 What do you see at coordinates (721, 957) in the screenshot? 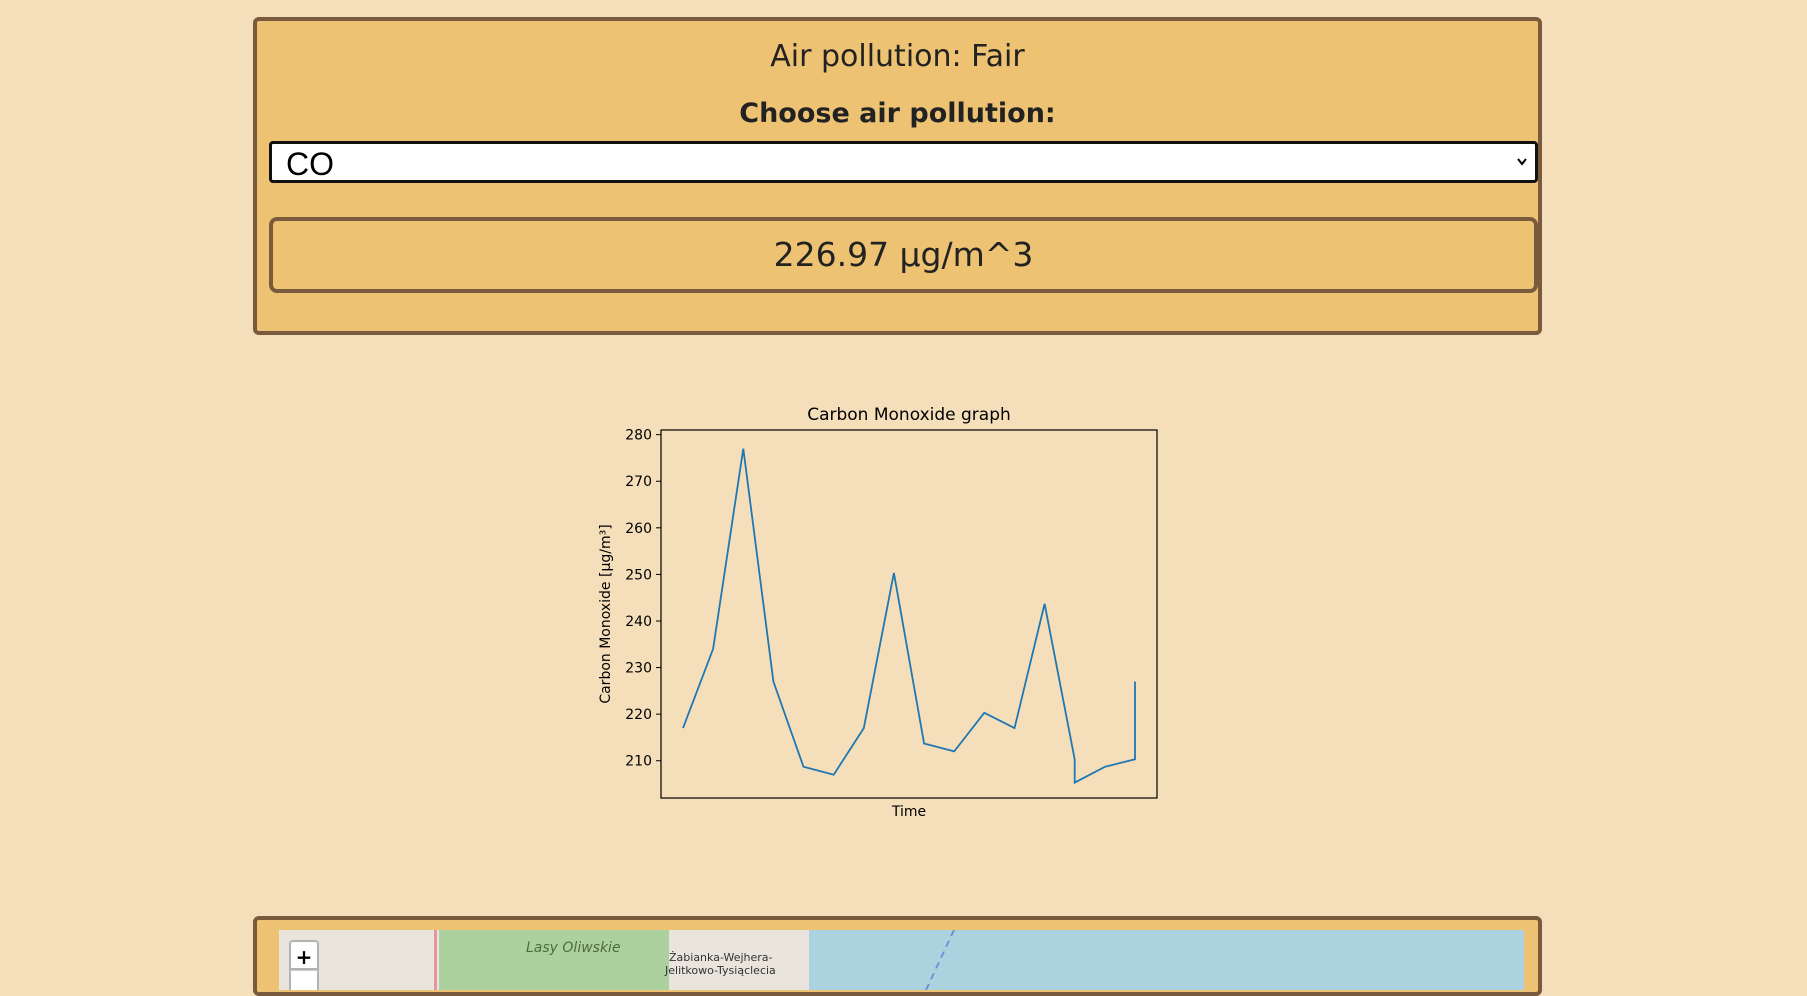
I see `map-label-district: Żabianka-Wejhera-` at bounding box center [721, 957].